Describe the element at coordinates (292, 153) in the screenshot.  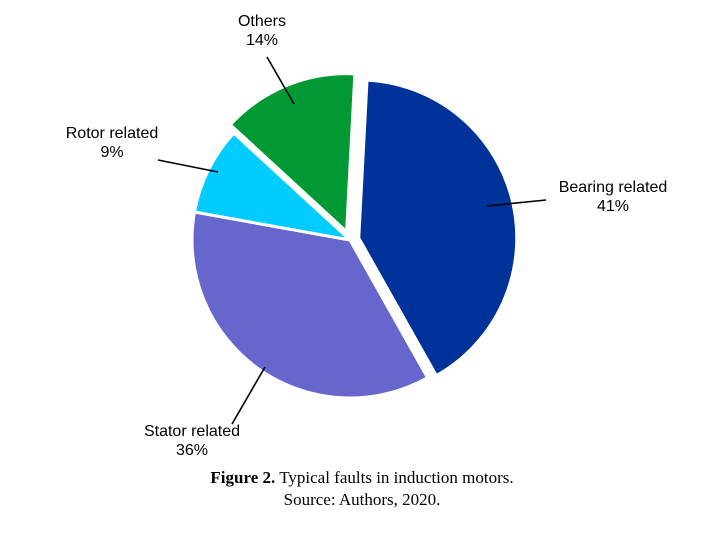
I see `pie-slice-others` at that location.